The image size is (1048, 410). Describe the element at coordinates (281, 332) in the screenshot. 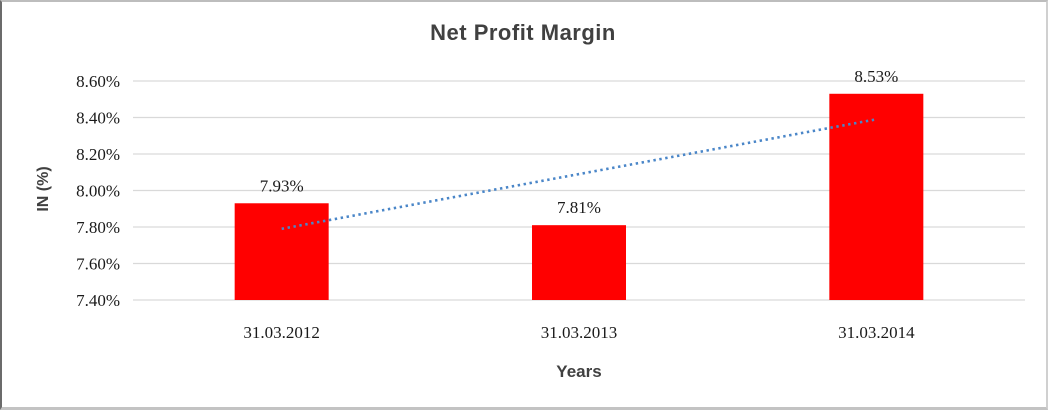

I see `x-category-label: 31.03.2012` at that location.